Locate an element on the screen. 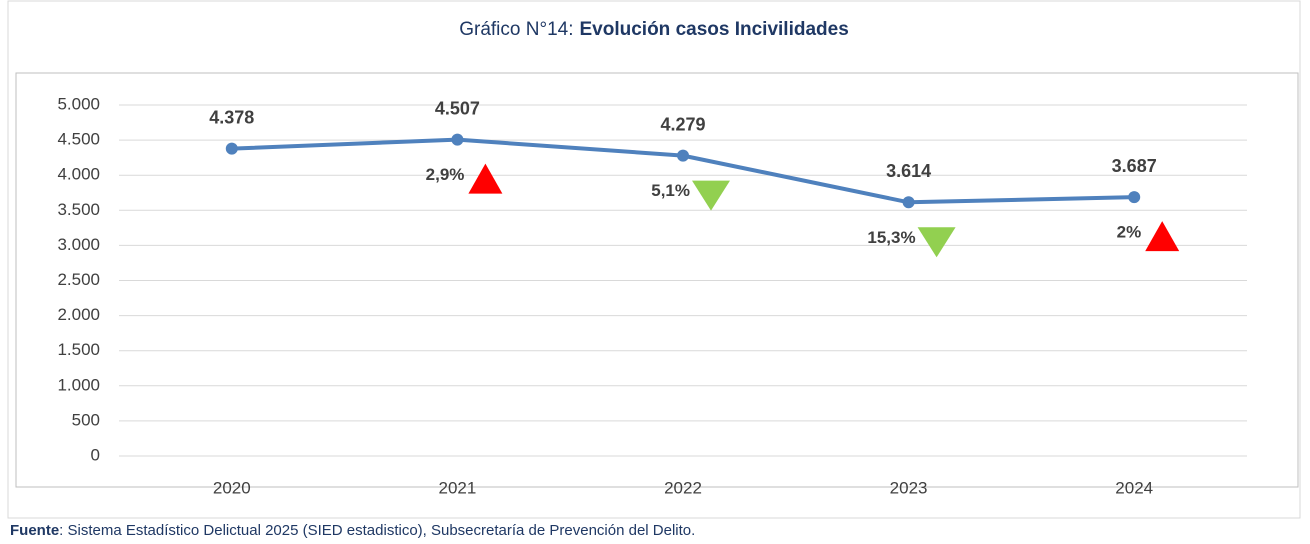 This screenshot has width=1310, height=544. data-label: 4.507 is located at coordinates (457, 108).